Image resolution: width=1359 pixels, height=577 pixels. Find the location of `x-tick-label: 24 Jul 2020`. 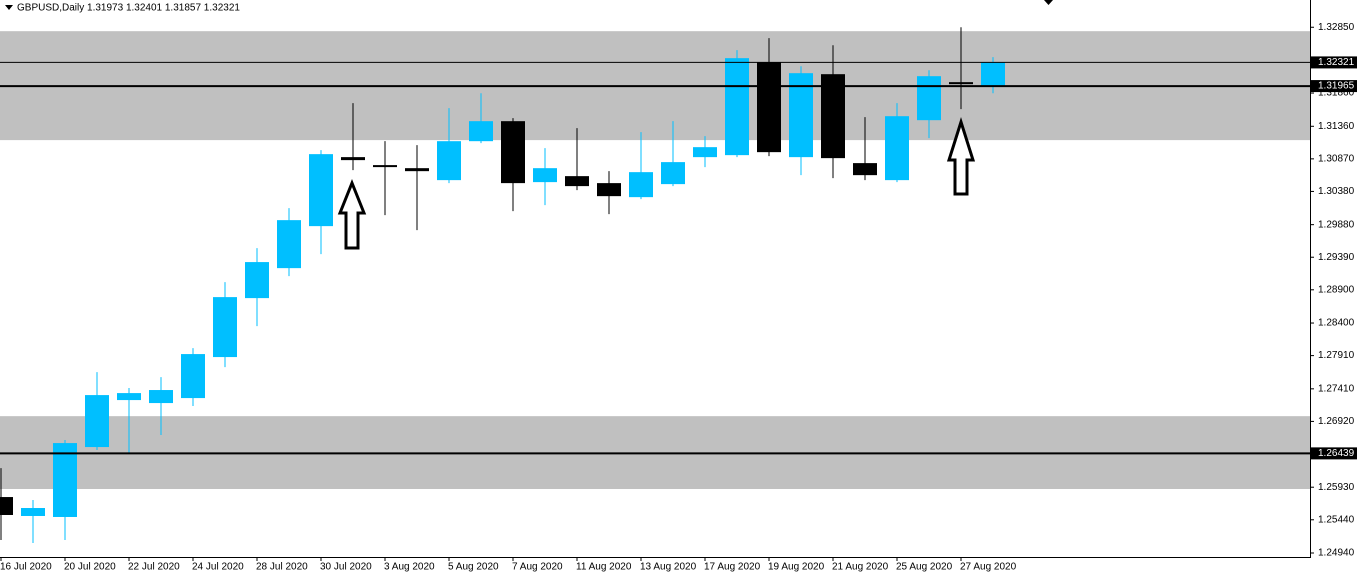

x-tick-label: 24 Jul 2020 is located at coordinates (218, 567).